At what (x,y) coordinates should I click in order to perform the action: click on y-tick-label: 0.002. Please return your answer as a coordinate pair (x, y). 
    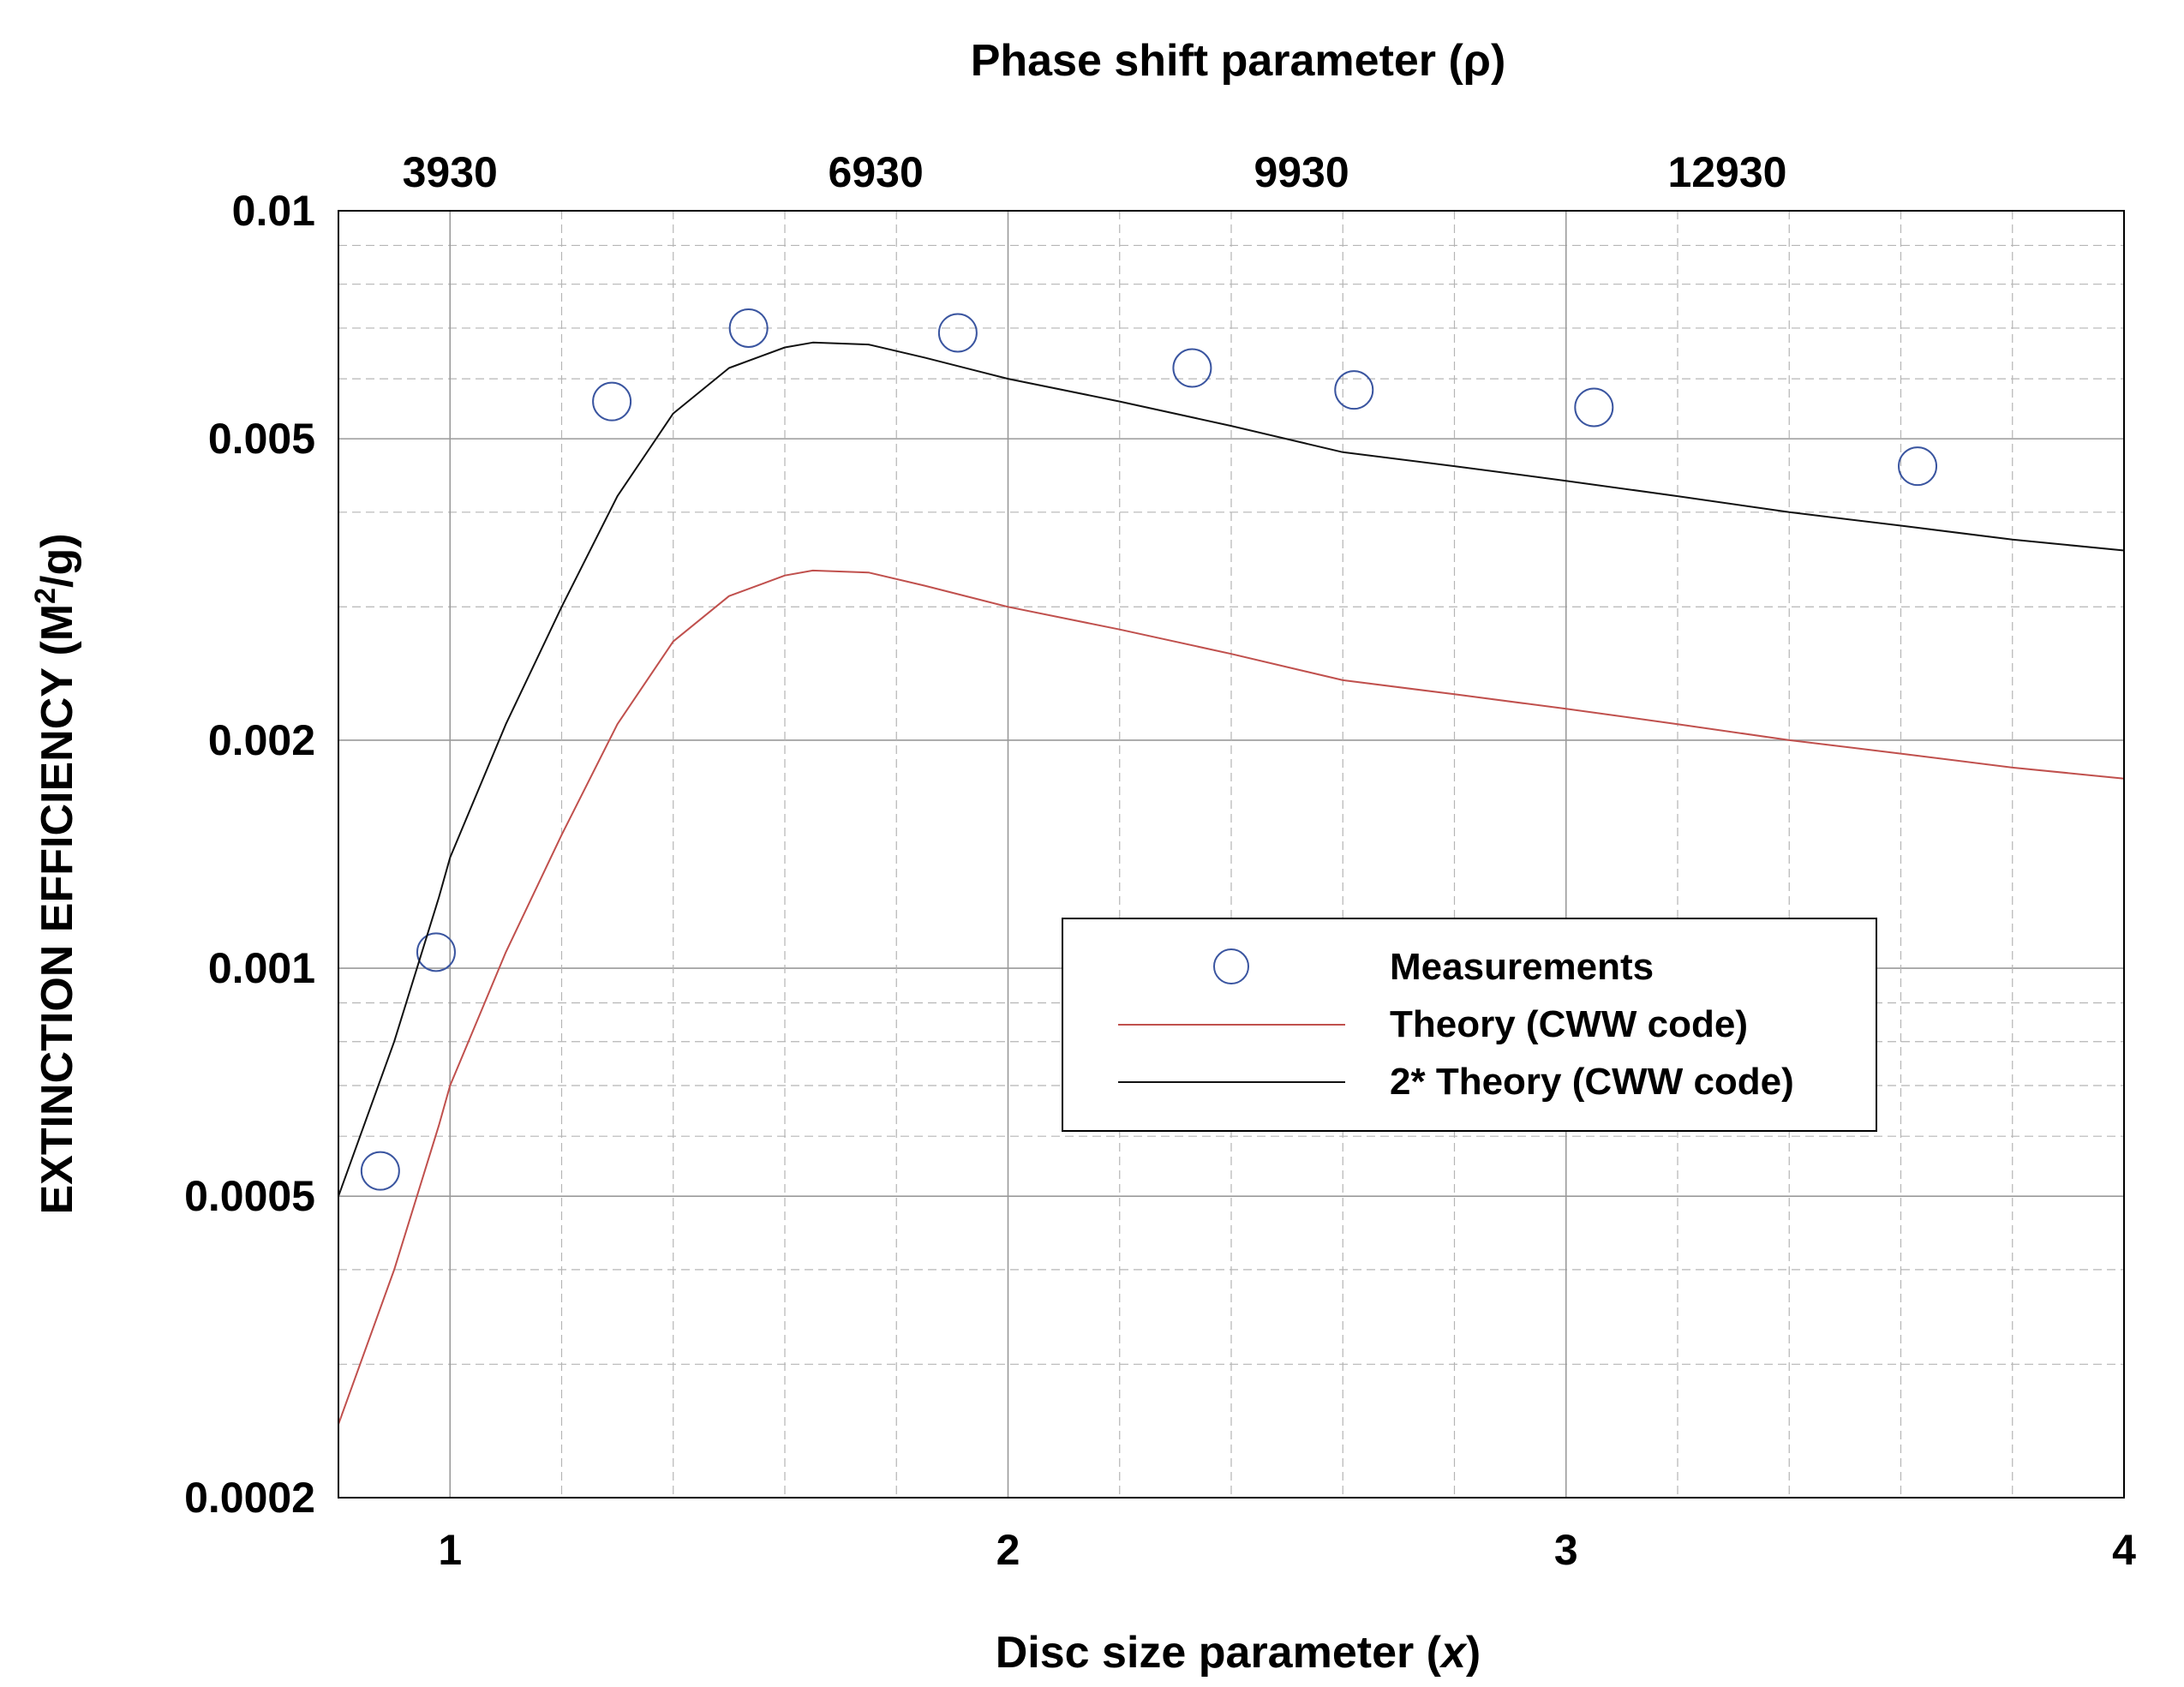
    Looking at the image, I should click on (261, 740).